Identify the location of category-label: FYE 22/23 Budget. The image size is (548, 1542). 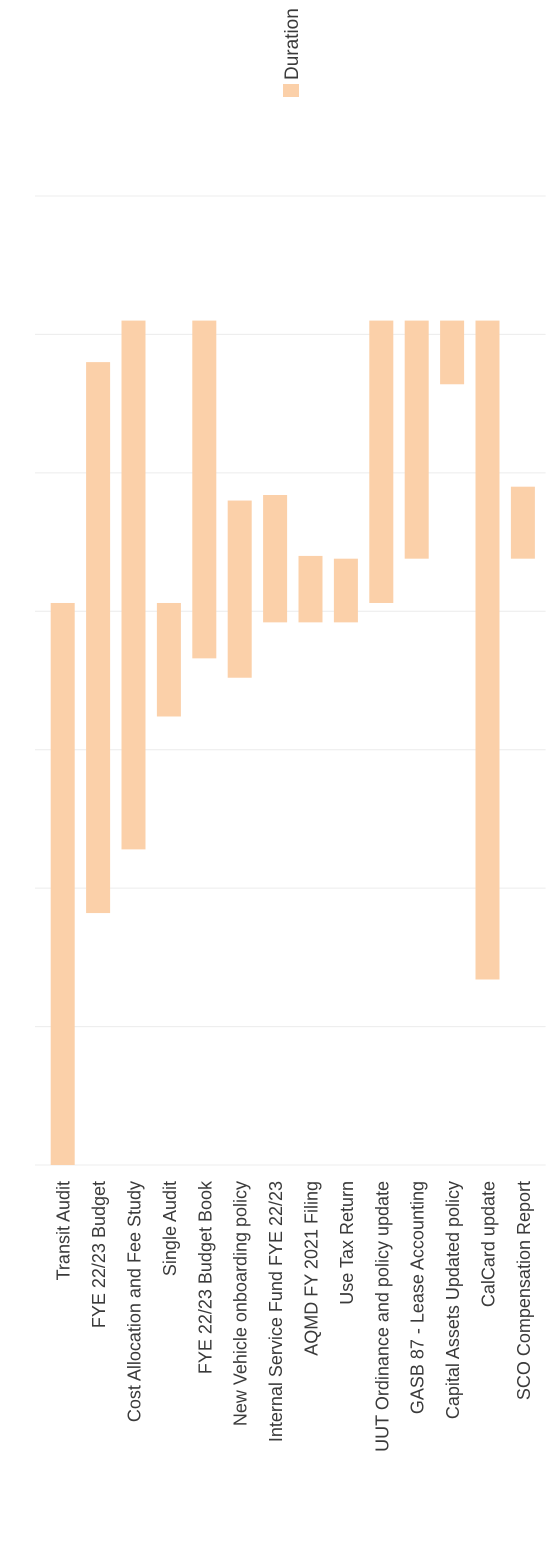
(99, 1254).